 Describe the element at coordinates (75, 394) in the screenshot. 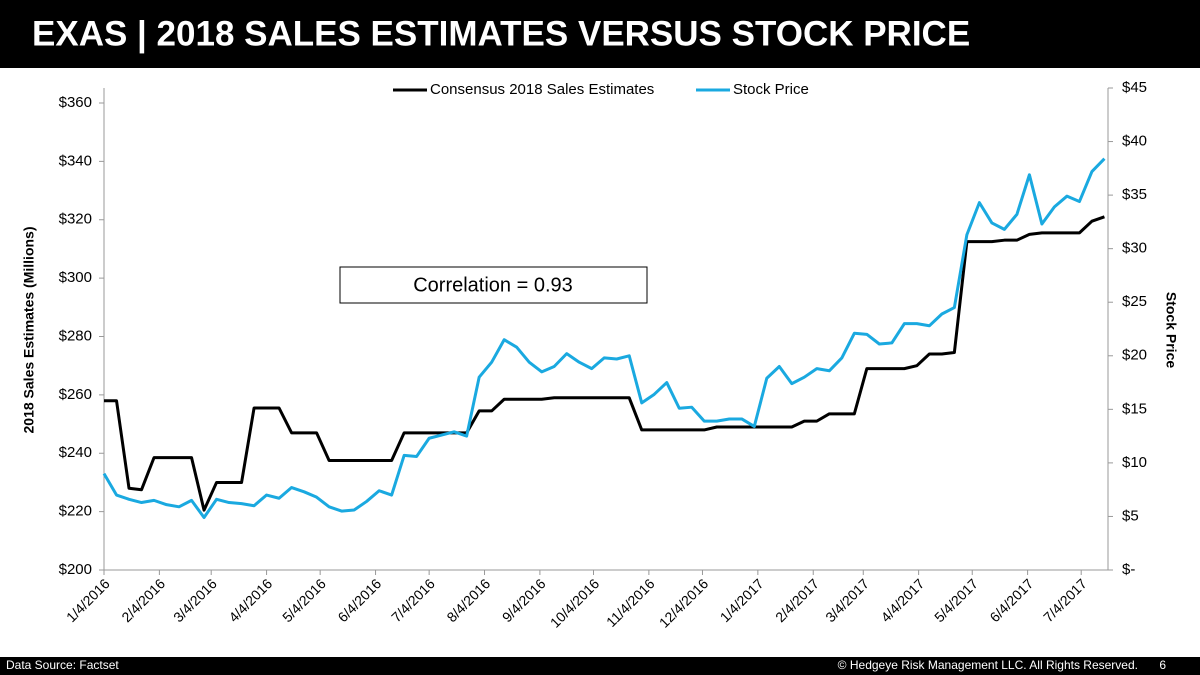

I see `y-tick-label: $260` at that location.